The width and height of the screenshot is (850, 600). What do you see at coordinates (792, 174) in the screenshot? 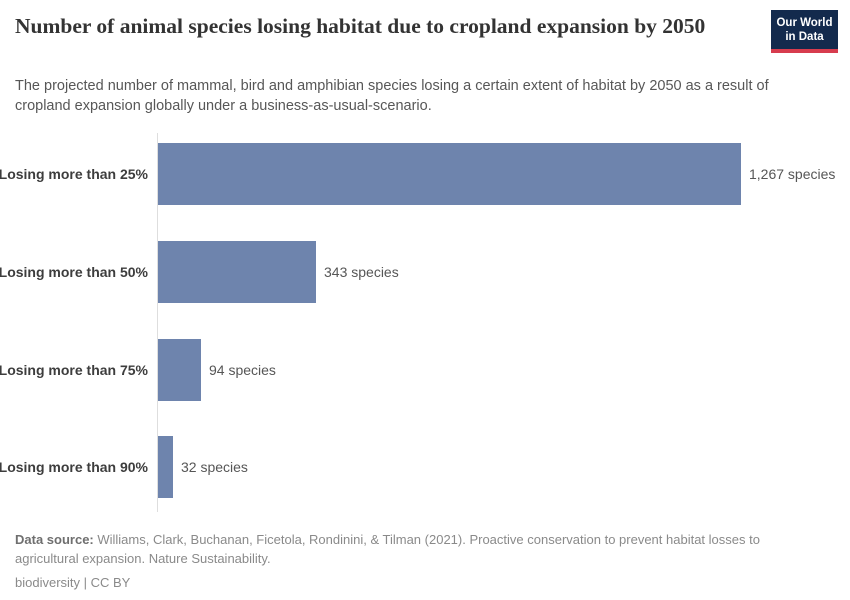
I see `value-label: 1,267 species` at bounding box center [792, 174].